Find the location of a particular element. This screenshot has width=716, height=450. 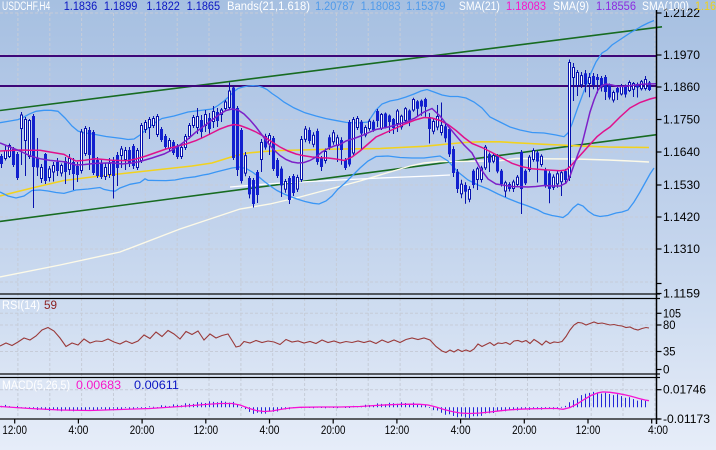

svg-text: 1.20787 is located at coordinates (334, 7).